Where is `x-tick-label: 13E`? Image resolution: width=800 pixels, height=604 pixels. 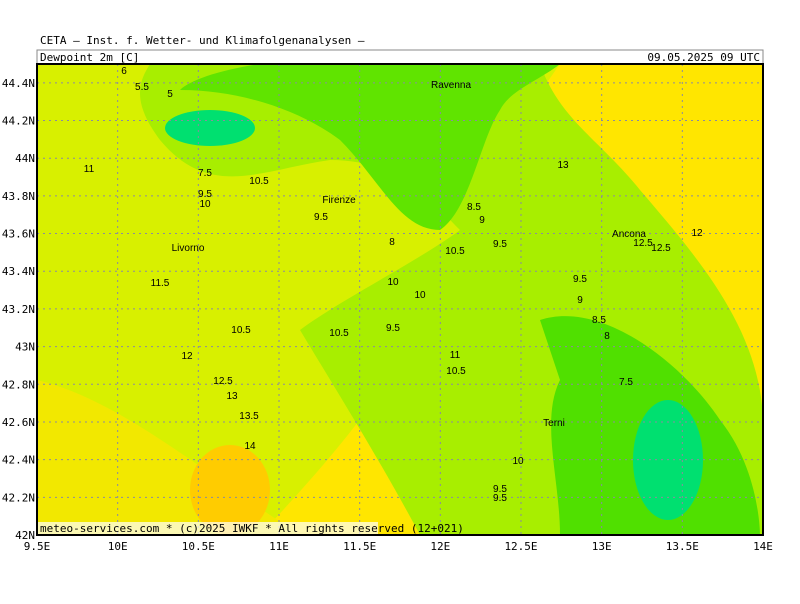 x-tick-label: 13E is located at coordinates (602, 546).